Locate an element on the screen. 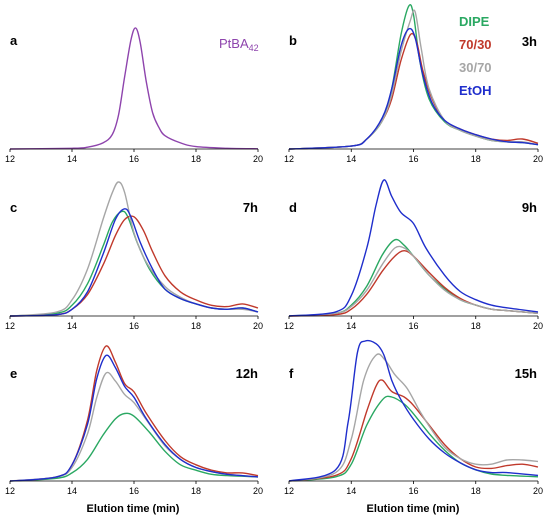 This screenshot has height=519, width=550. panel-d-title: 9h is located at coordinates (529, 207).